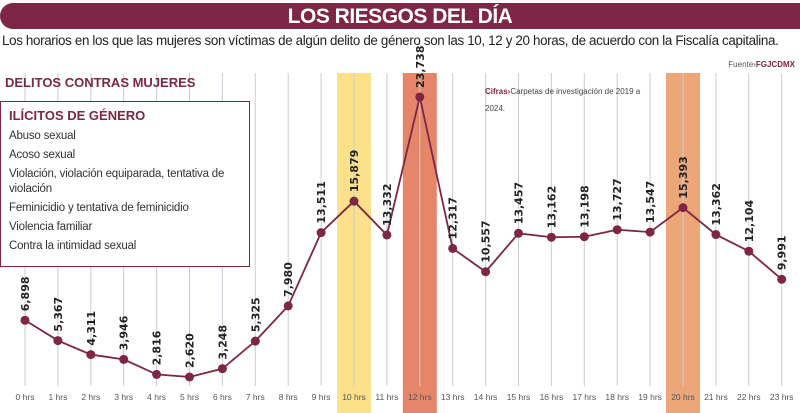  What do you see at coordinates (552, 397) in the screenshot?
I see `x-tick-label: 16 hrs` at bounding box center [552, 397].